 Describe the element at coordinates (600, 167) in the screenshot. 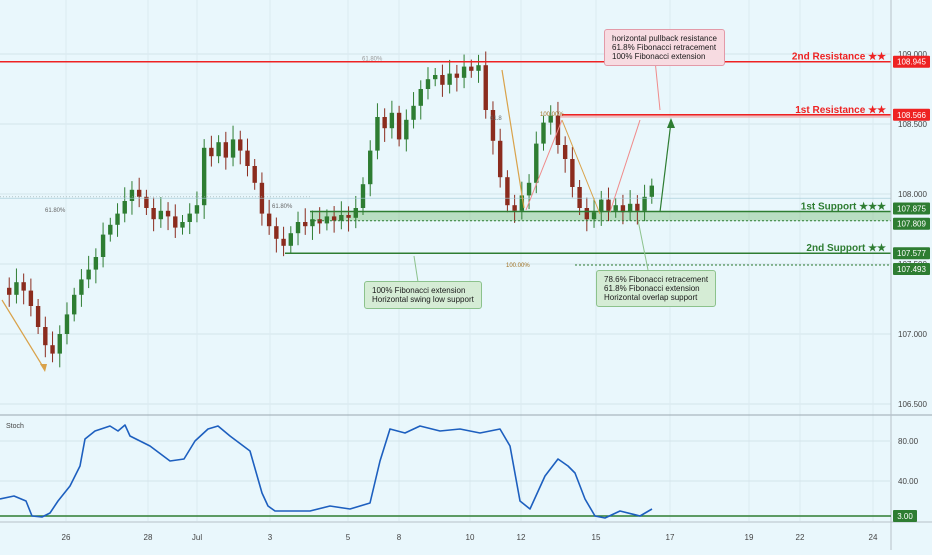

I see `zones` at that location.